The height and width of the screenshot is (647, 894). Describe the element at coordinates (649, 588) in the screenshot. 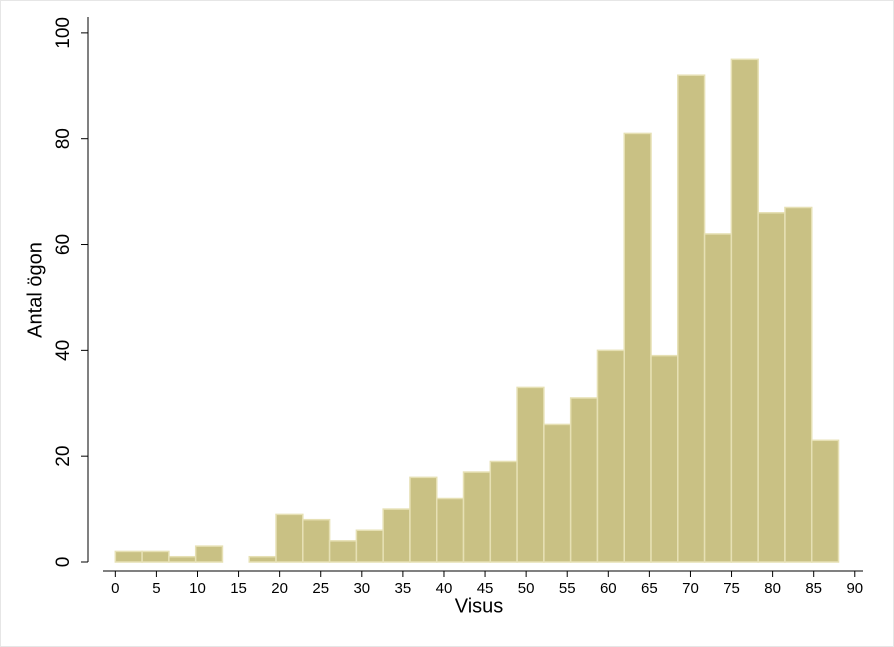

I see `x-tick-label: 65` at that location.